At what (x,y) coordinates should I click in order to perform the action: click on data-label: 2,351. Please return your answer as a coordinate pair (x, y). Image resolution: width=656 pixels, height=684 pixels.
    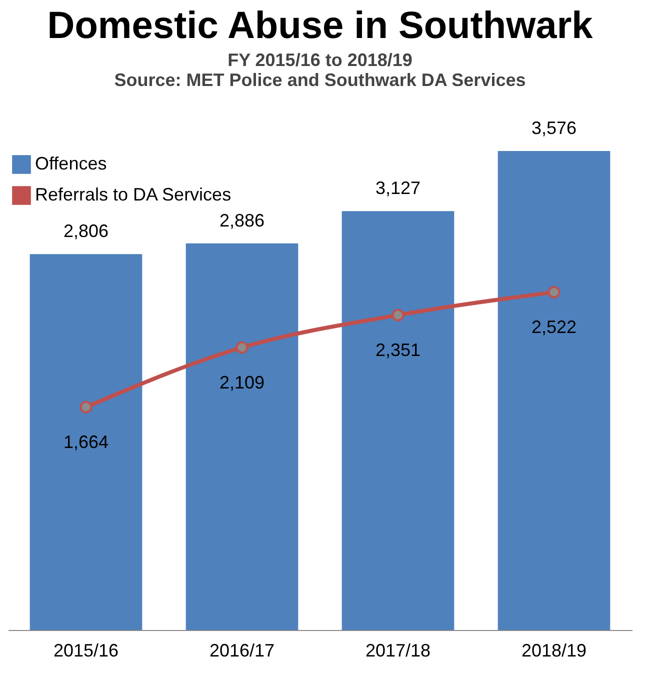
    Looking at the image, I should click on (398, 350).